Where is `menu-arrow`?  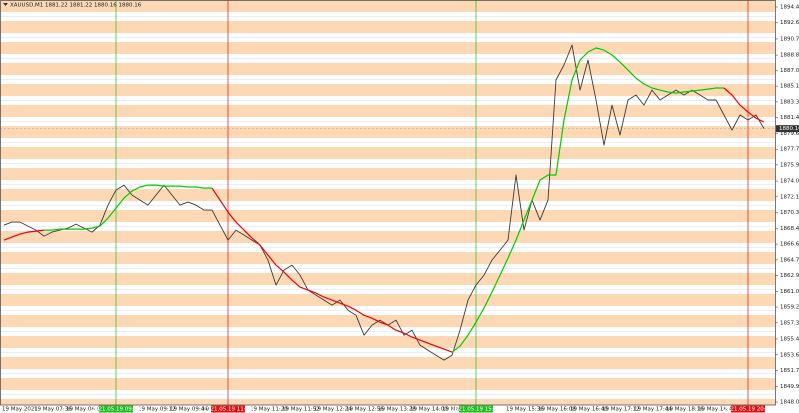 menu-arrow is located at coordinates (5, 4).